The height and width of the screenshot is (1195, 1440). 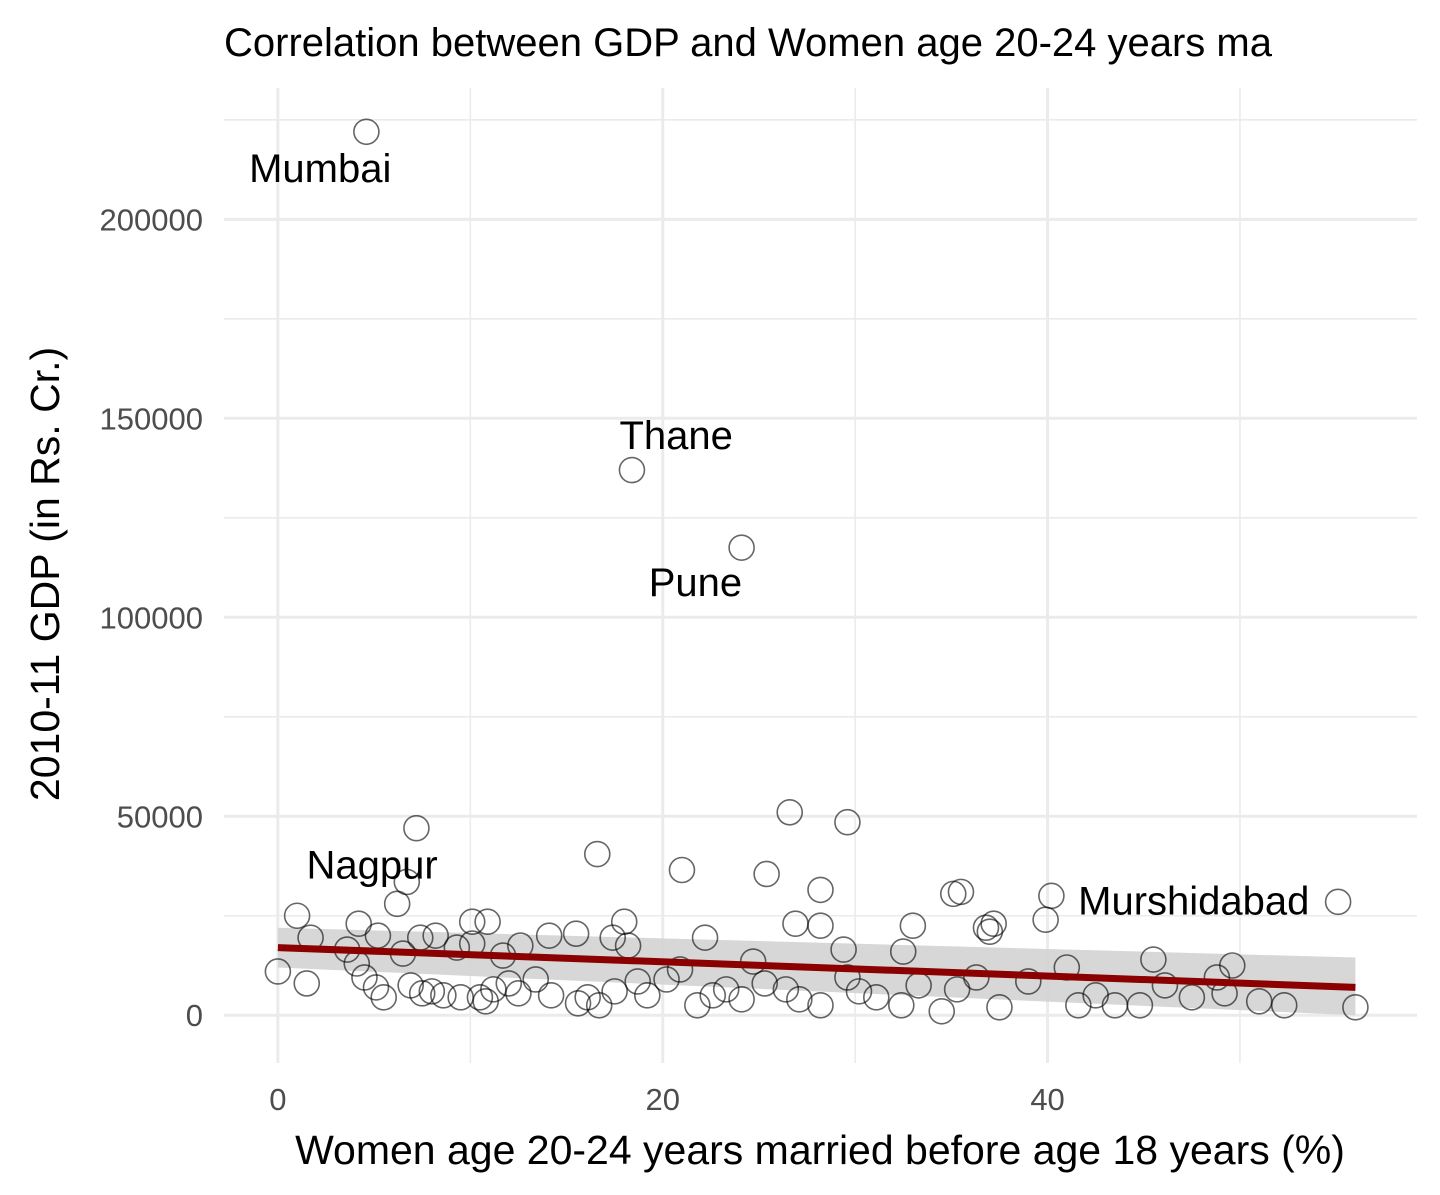 What do you see at coordinates (662, 1099) in the screenshot?
I see `x-tick-label: 20` at bounding box center [662, 1099].